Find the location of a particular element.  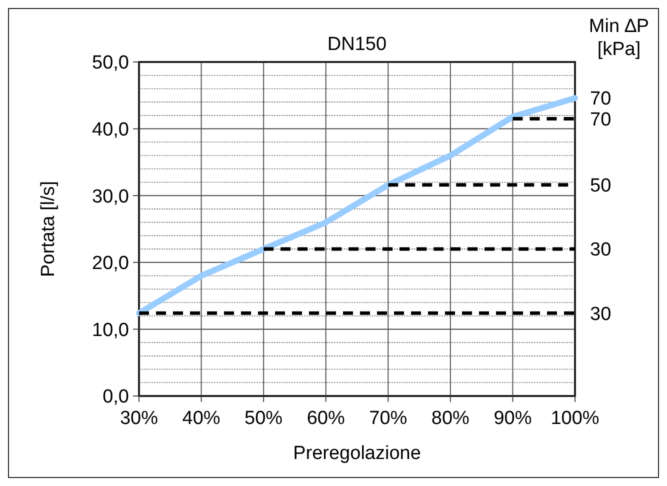

y-tick-label: 40,0 is located at coordinates (110, 129).